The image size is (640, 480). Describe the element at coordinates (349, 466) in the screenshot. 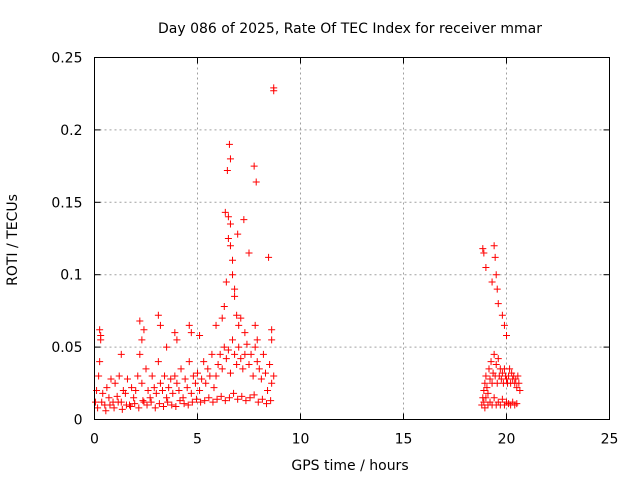

I see `x-axis-label: GPS time / hours` at that location.